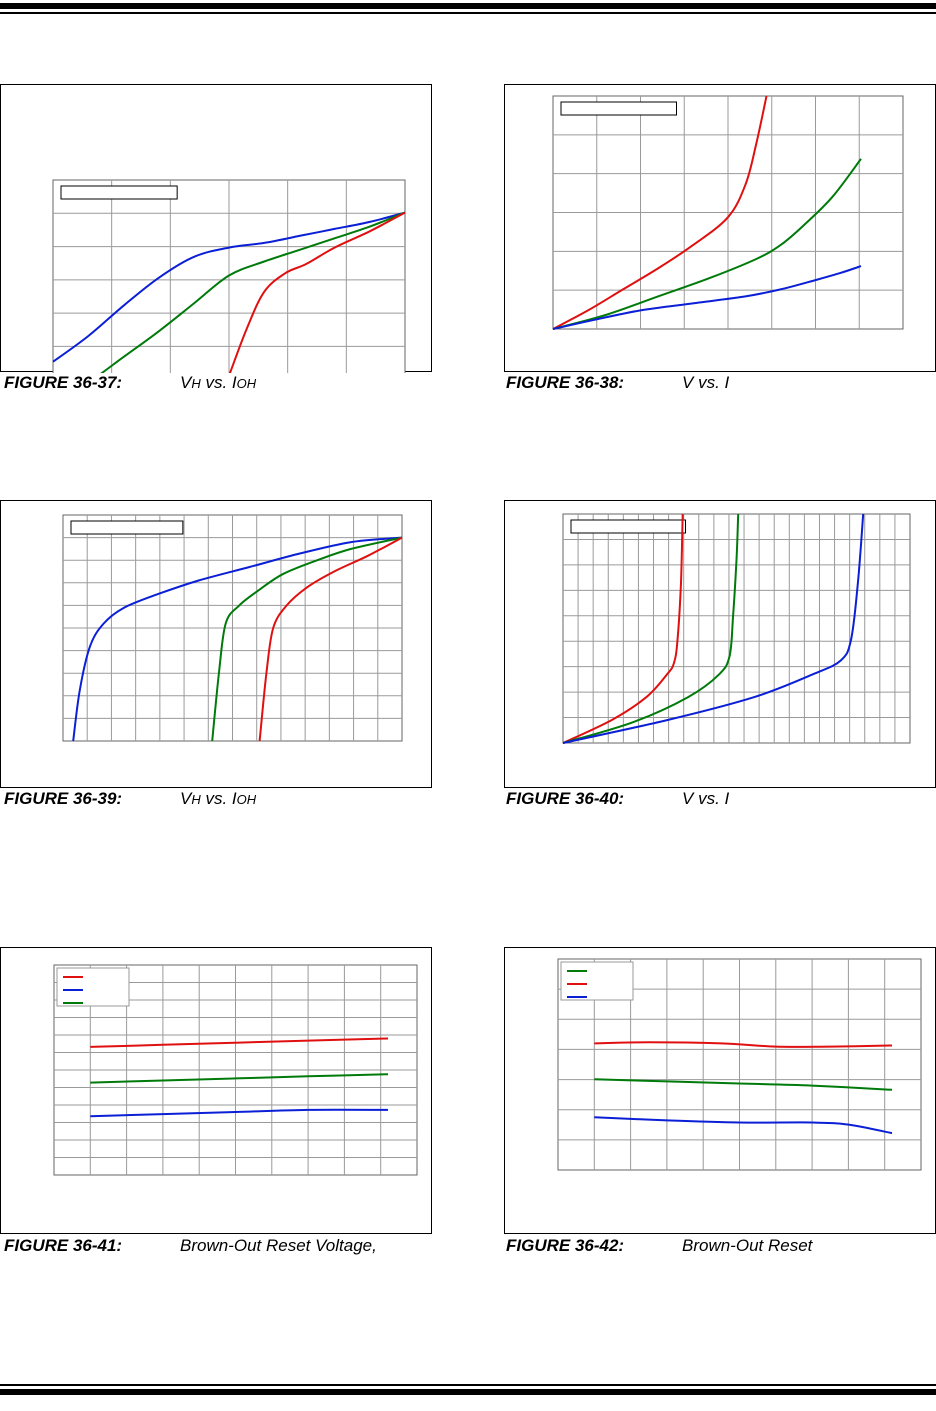 The height and width of the screenshot is (1411, 936). What do you see at coordinates (468, 1385) in the screenshot?
I see `bottom-rule-thin` at bounding box center [468, 1385].